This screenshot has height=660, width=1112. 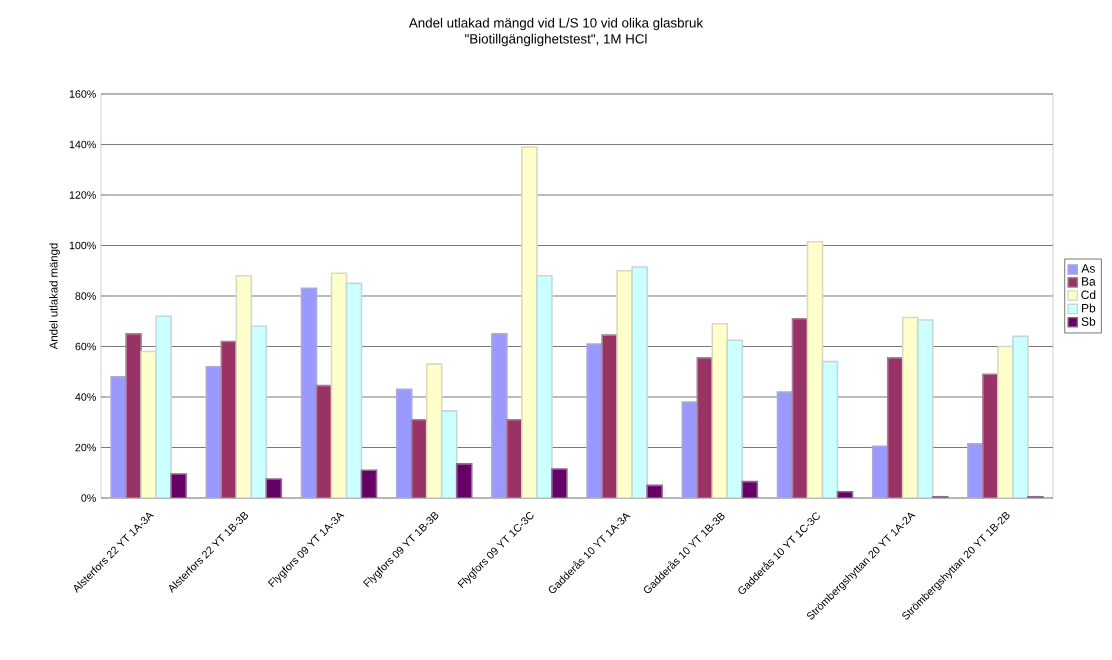 What do you see at coordinates (1088, 321) in the screenshot?
I see `legend-label: Sb` at bounding box center [1088, 321].